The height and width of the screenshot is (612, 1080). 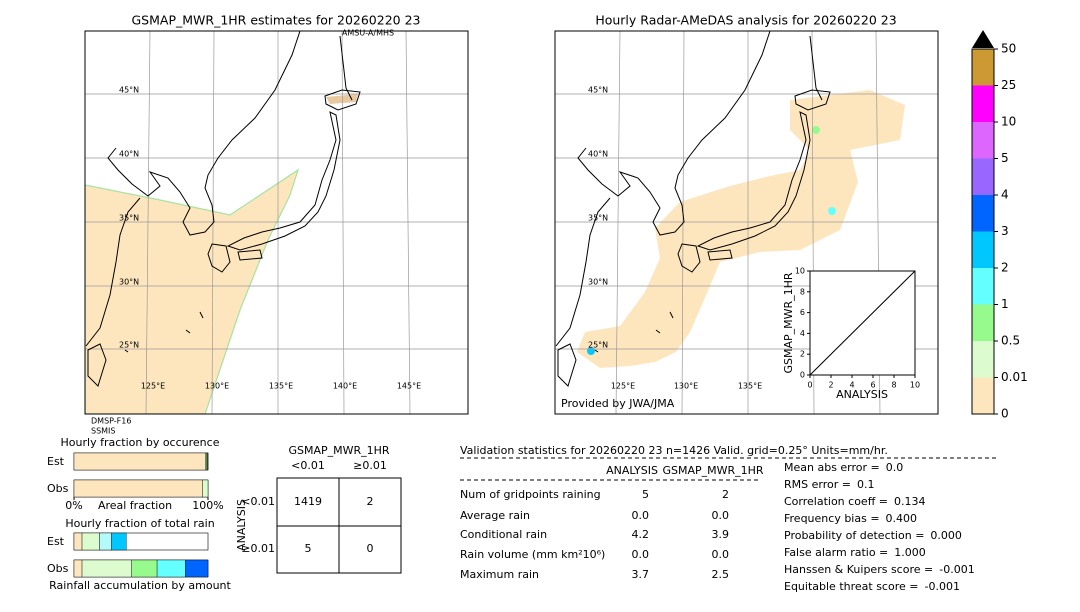 What do you see at coordinates (499, 574) in the screenshot?
I see `row-label: Maximum rain` at bounding box center [499, 574].